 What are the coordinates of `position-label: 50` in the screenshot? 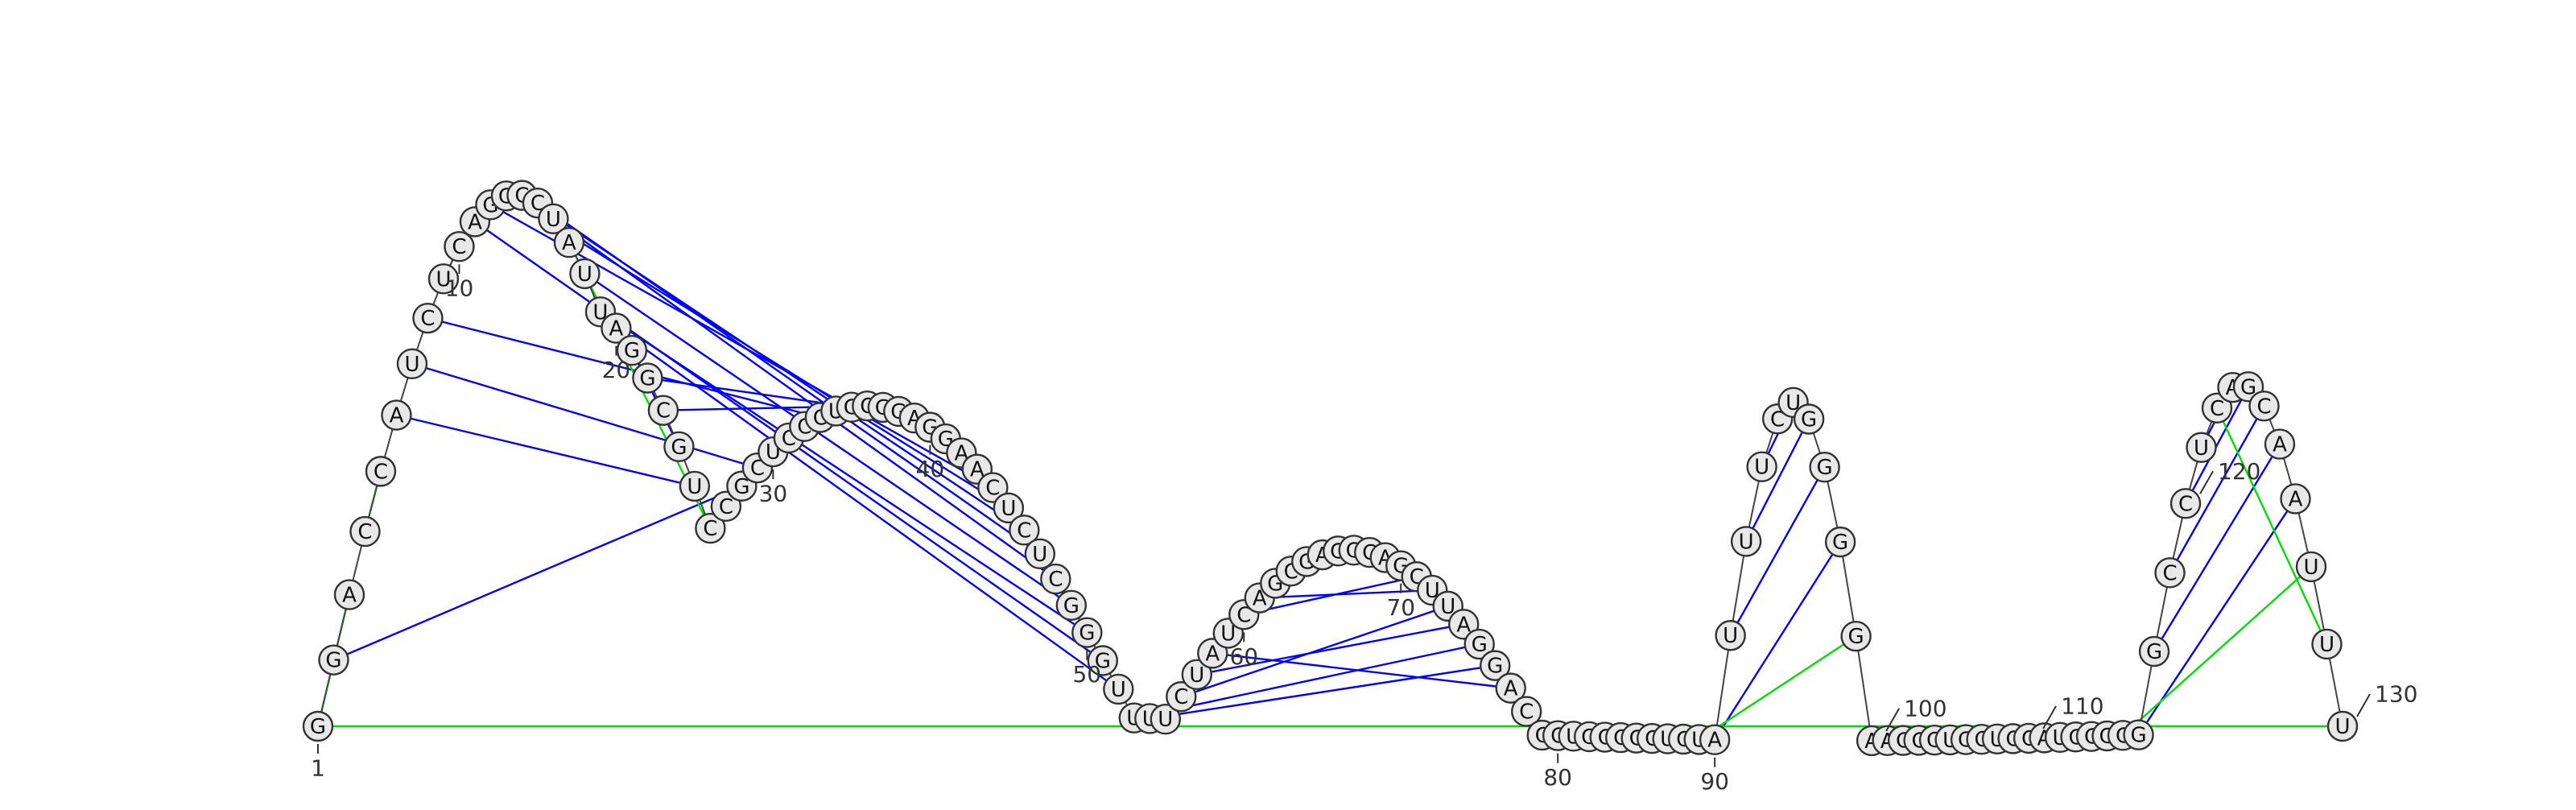 It's located at (1086, 674).